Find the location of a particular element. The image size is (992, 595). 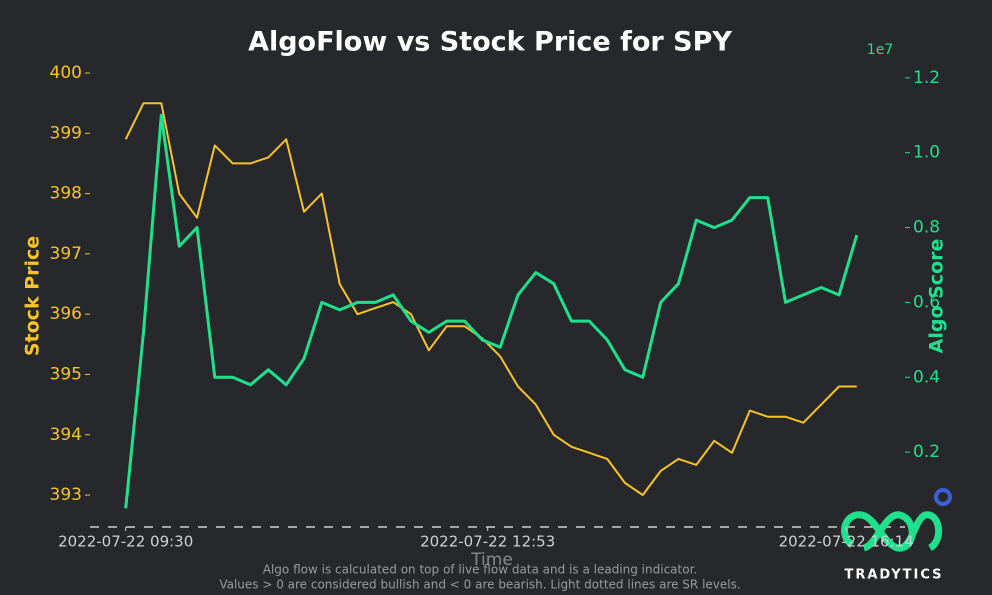

x-tick-label: 2022-07-22 09:30 is located at coordinates (125, 542).